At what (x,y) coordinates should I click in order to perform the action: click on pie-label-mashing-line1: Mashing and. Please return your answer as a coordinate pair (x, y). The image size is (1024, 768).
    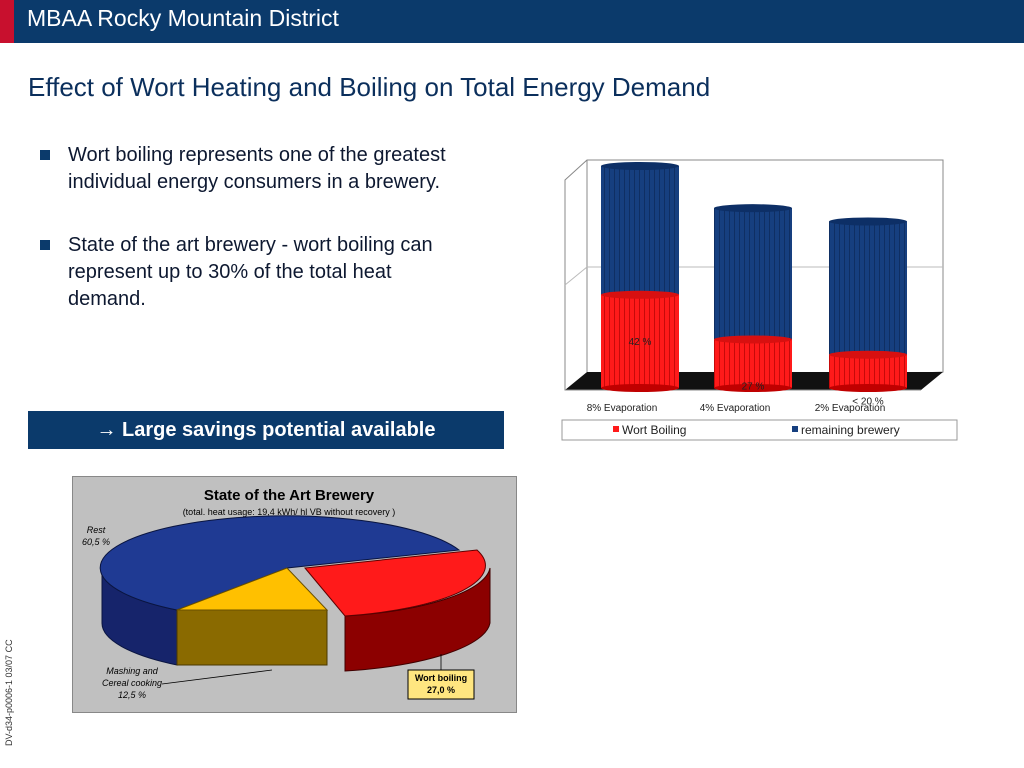
    Looking at the image, I should click on (132, 671).